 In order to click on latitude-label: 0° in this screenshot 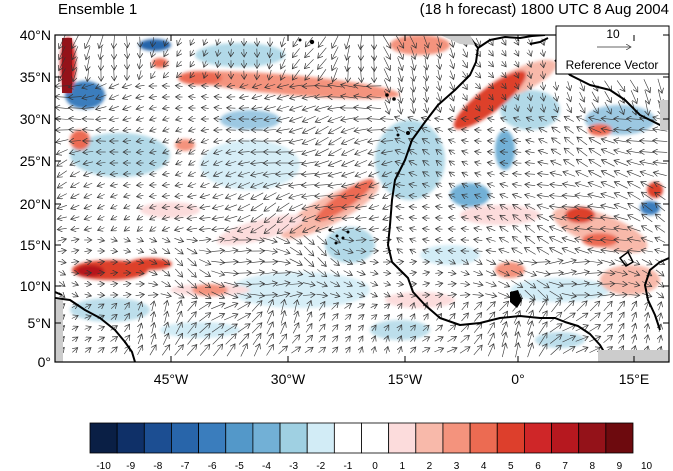, I will do `click(44, 362)`.